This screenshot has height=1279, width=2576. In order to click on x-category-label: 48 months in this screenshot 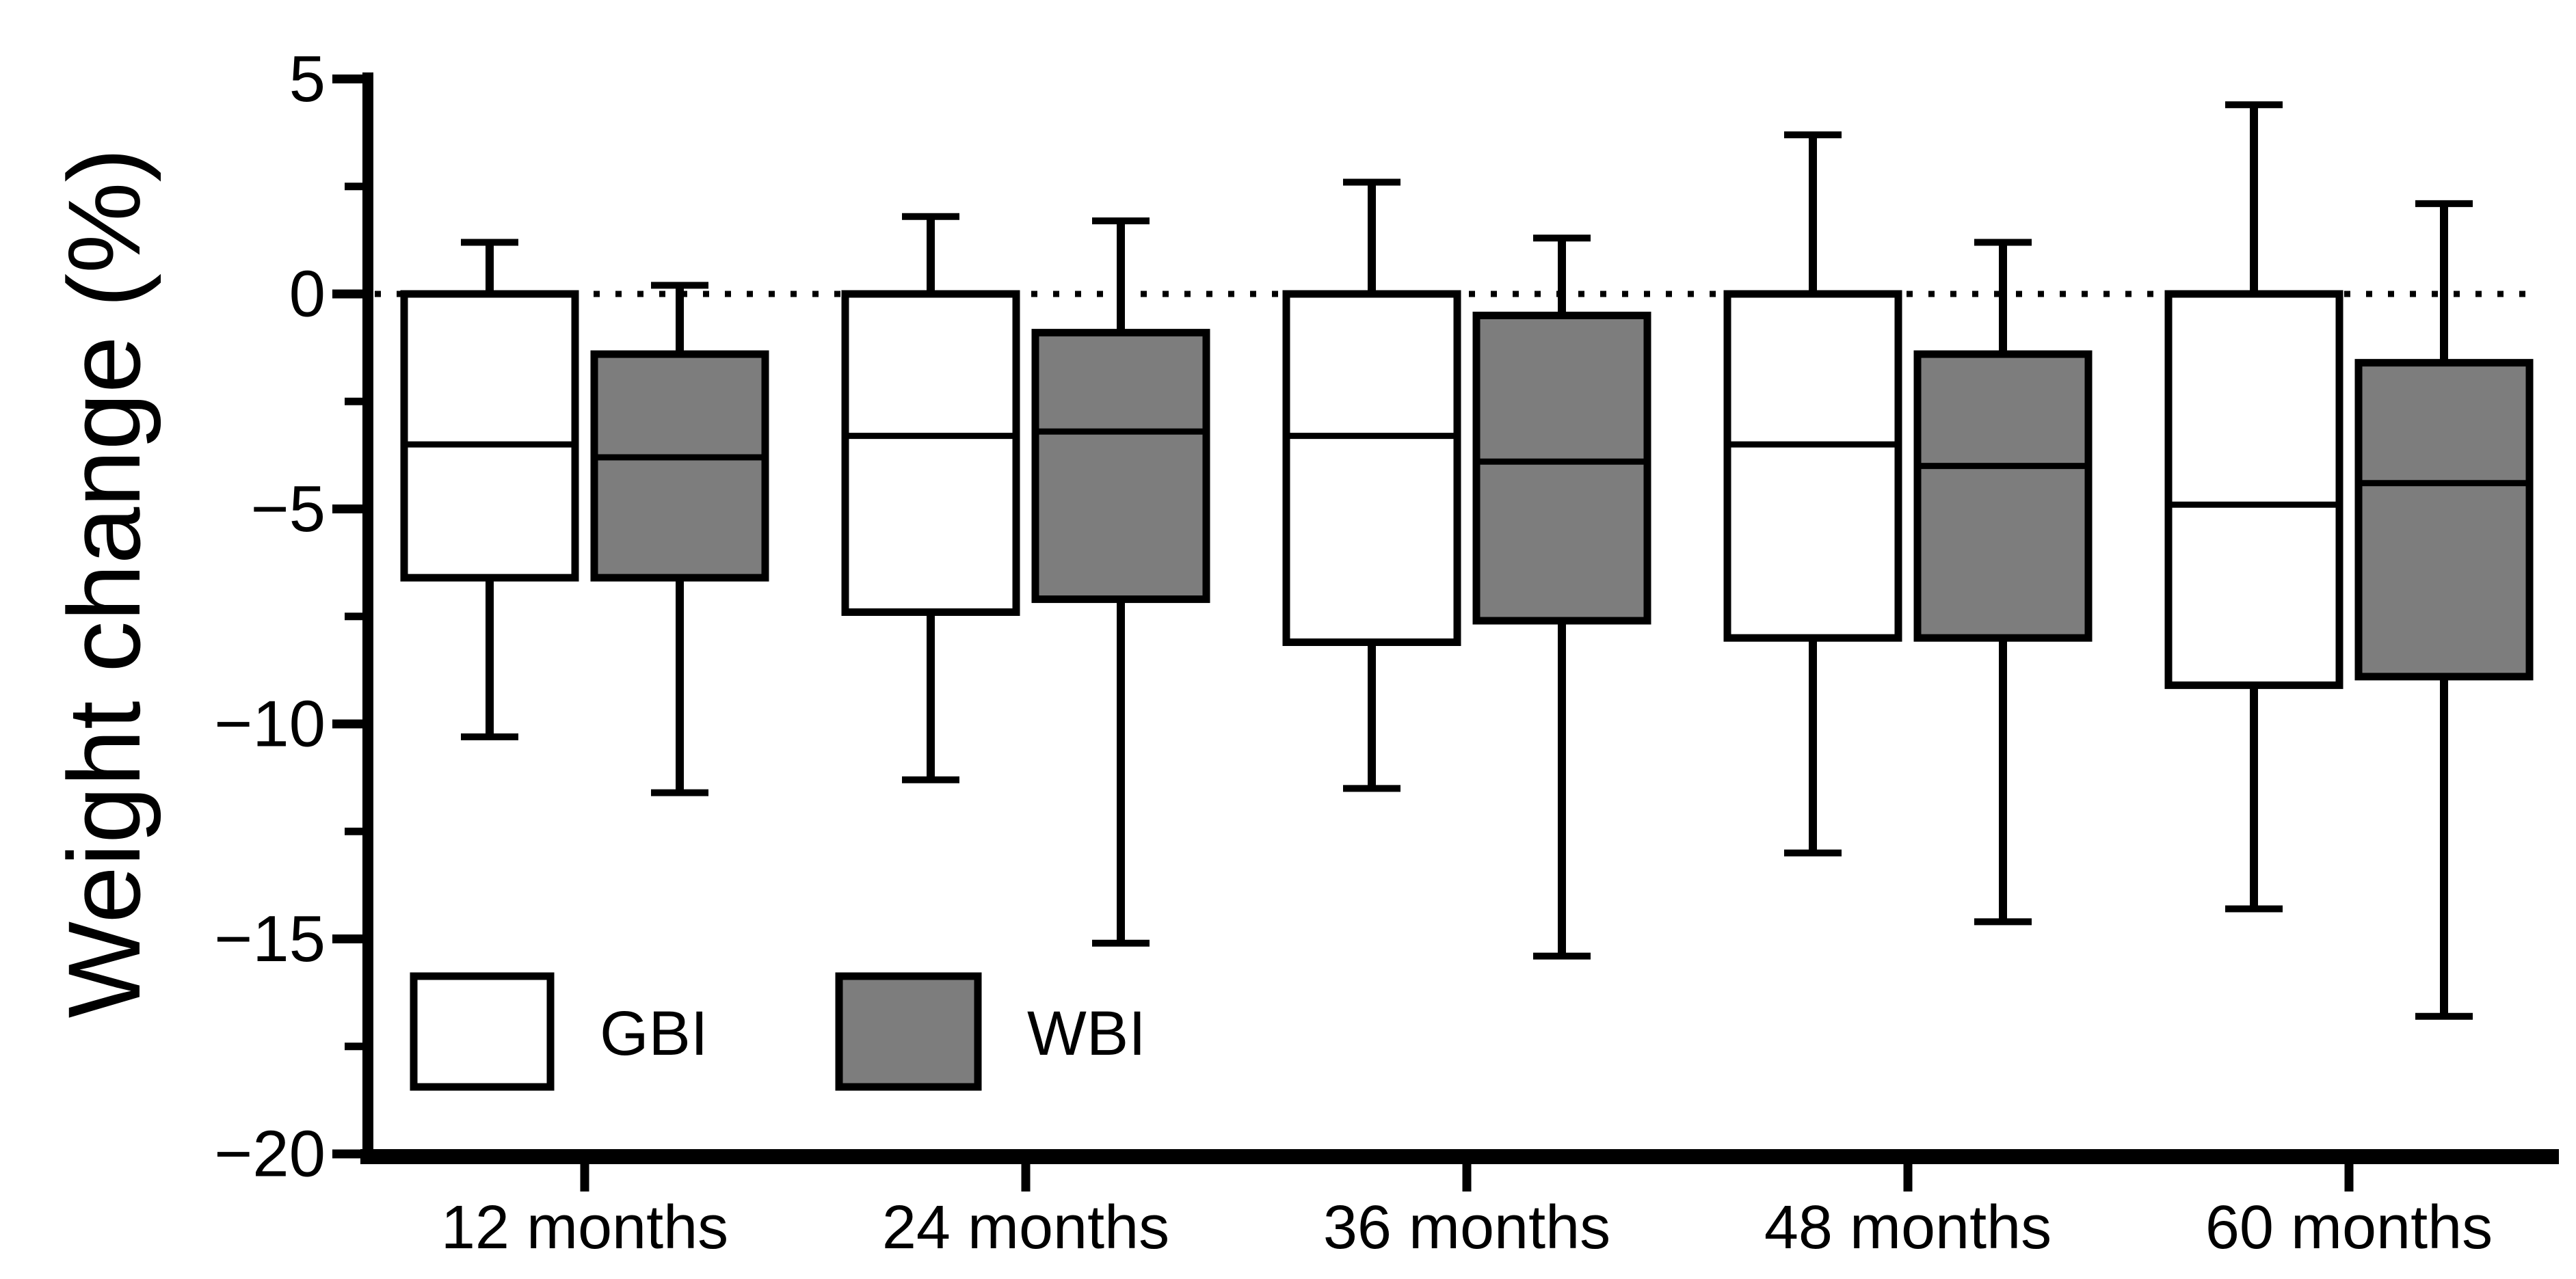, I will do `click(1907, 1228)`.